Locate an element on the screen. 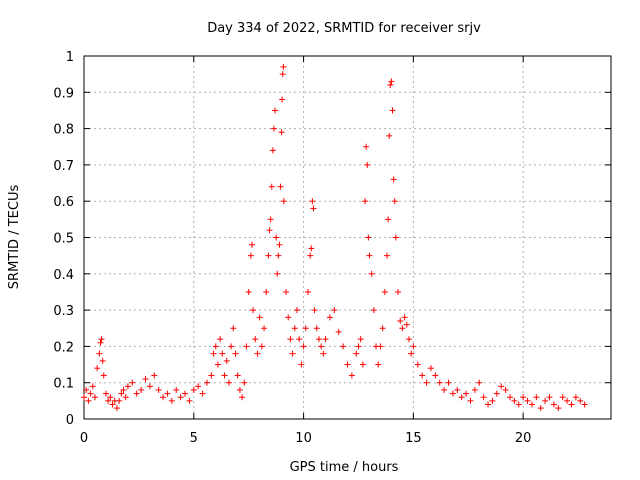 The height and width of the screenshot is (480, 640). x-tick-label: 20 is located at coordinates (523, 438).